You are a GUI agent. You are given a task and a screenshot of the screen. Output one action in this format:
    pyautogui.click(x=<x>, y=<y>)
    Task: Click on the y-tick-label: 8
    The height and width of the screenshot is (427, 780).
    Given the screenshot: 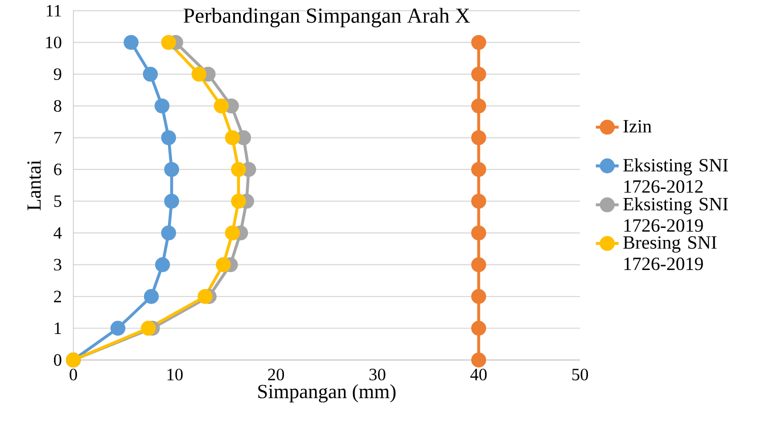 What is the action you would take?
    pyautogui.click(x=58, y=106)
    